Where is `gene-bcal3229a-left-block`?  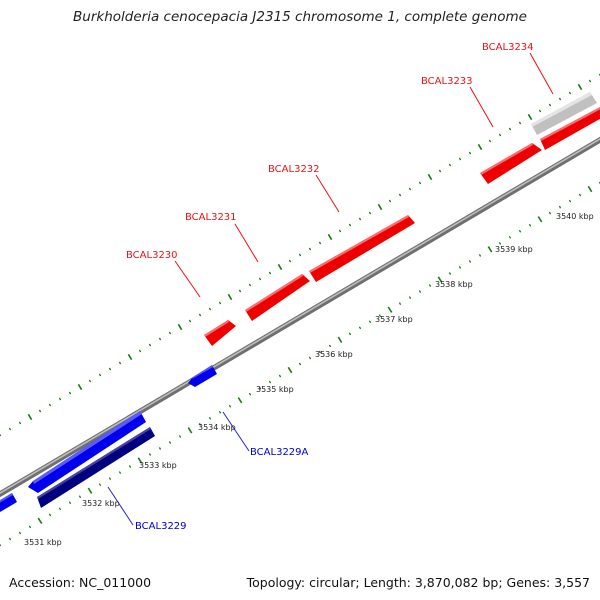 gene-bcal3229a-left-block is located at coordinates (87, 452).